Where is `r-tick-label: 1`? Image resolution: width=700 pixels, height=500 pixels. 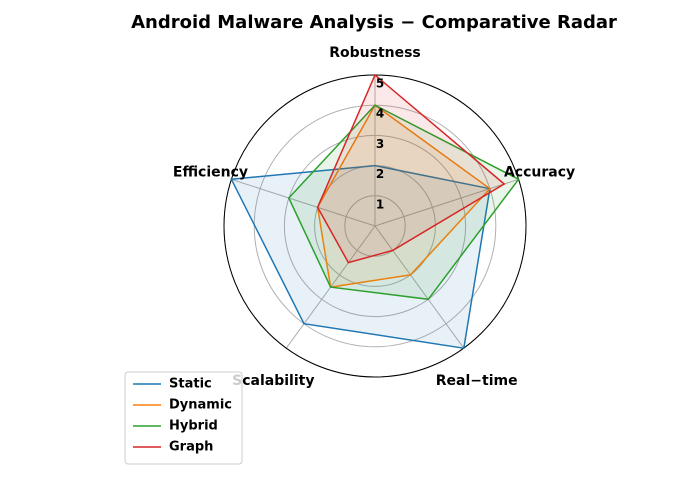
r-tick-label: 1 is located at coordinates (380, 204).